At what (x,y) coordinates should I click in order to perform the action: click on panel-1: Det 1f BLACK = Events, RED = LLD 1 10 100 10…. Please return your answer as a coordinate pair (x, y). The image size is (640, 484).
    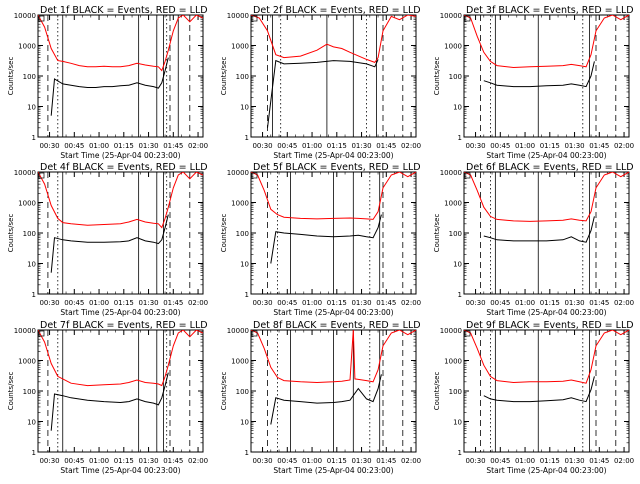
    Looking at the image, I should click on (107, 82).